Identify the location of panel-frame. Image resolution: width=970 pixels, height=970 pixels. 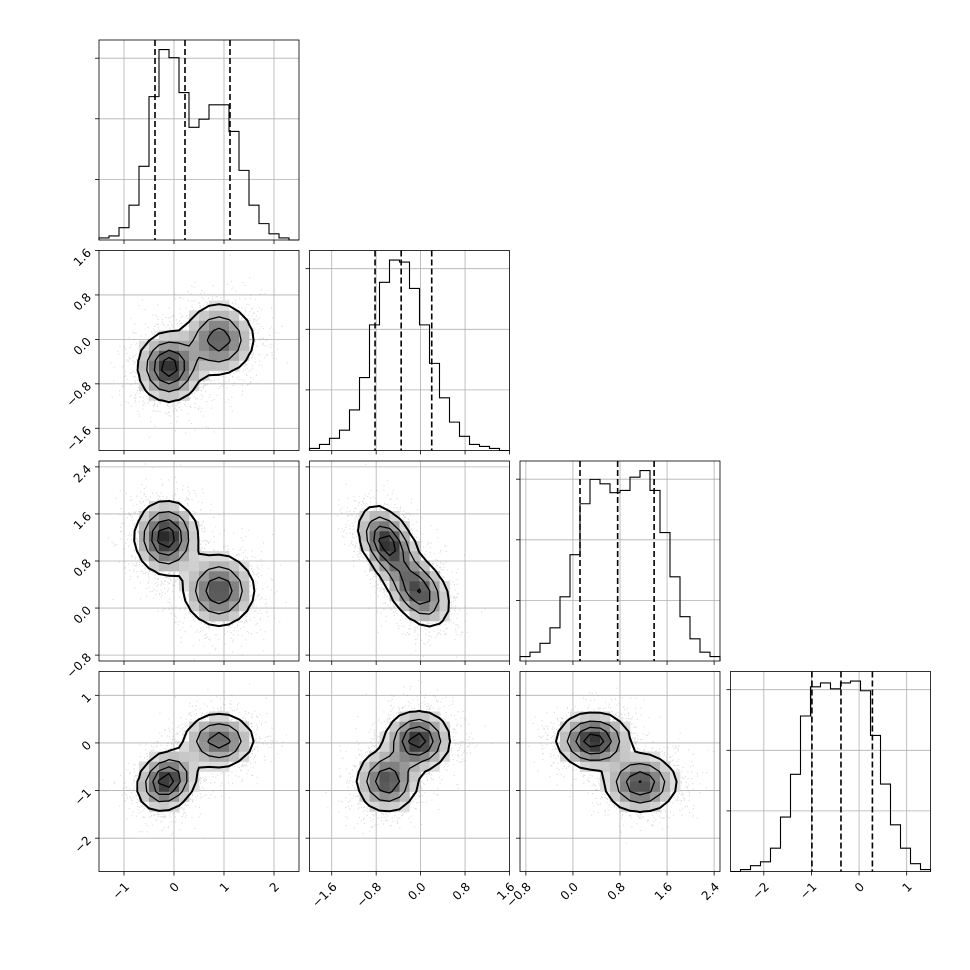
(199, 140).